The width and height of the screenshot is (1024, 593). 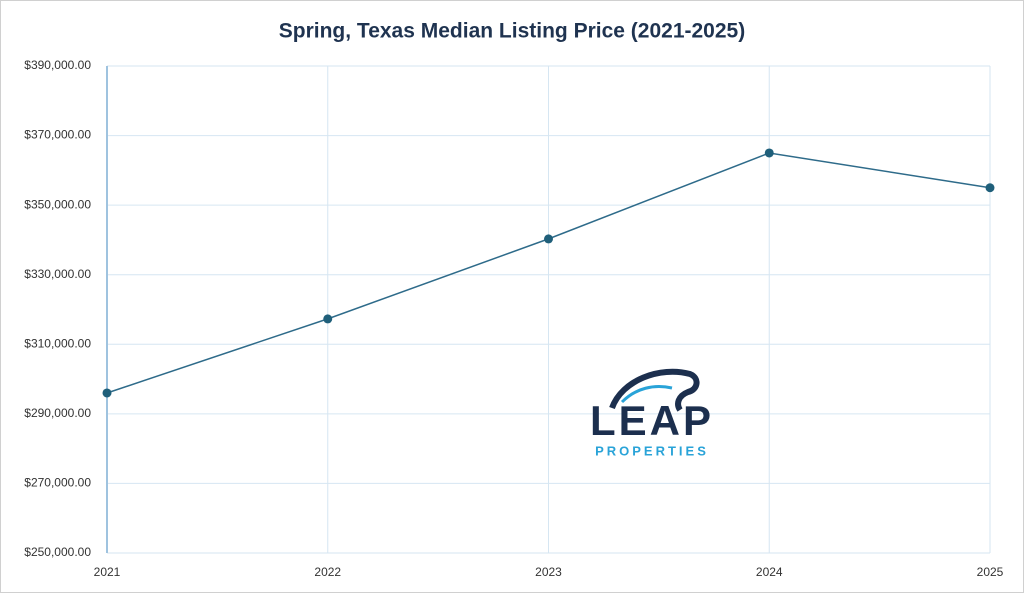 I want to click on logo: LEAP PROPERTIES, so click(x=652, y=413).